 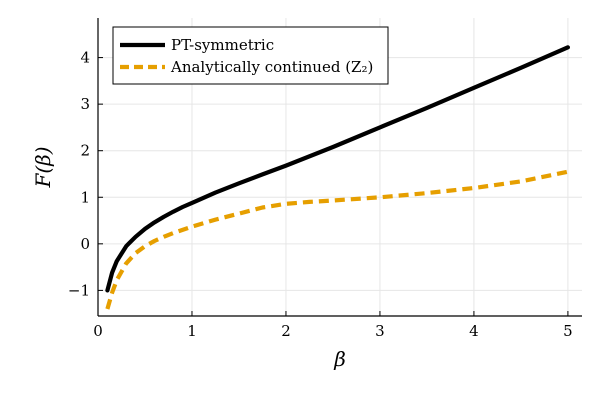 I want to click on legend: PT-symmetric Analytically continued (Z₂), so click(x=250, y=55).